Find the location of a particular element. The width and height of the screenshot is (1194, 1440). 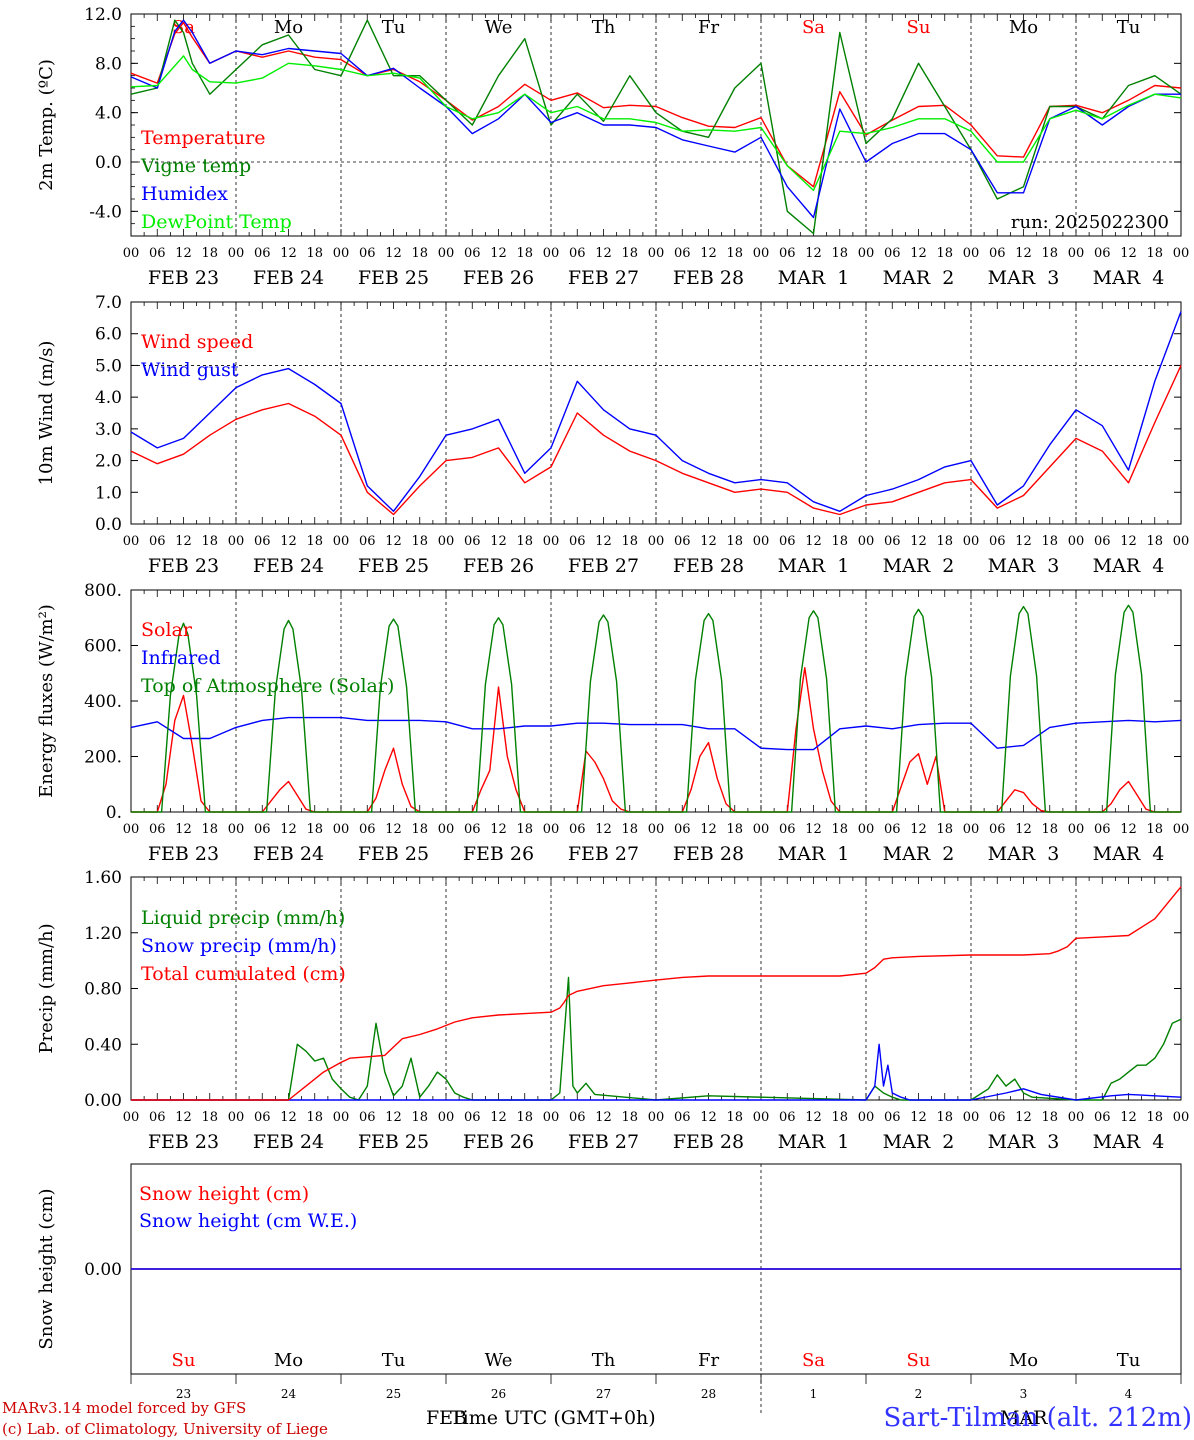

date-label: FEB 25 is located at coordinates (393, 854).